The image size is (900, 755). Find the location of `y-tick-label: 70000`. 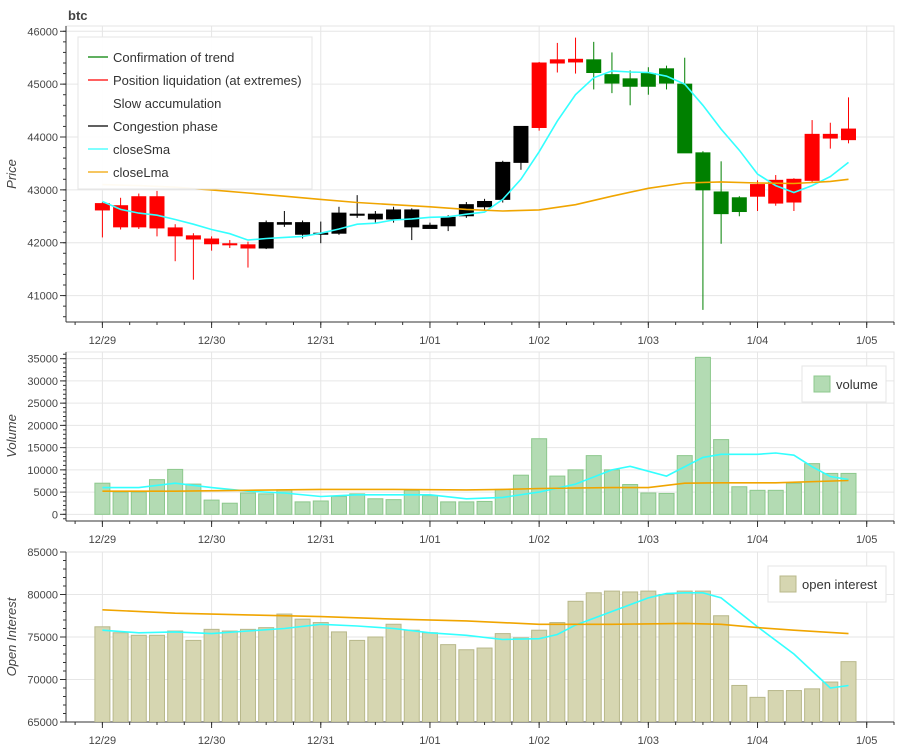

y-tick-label: 70000 is located at coordinates (42, 681).